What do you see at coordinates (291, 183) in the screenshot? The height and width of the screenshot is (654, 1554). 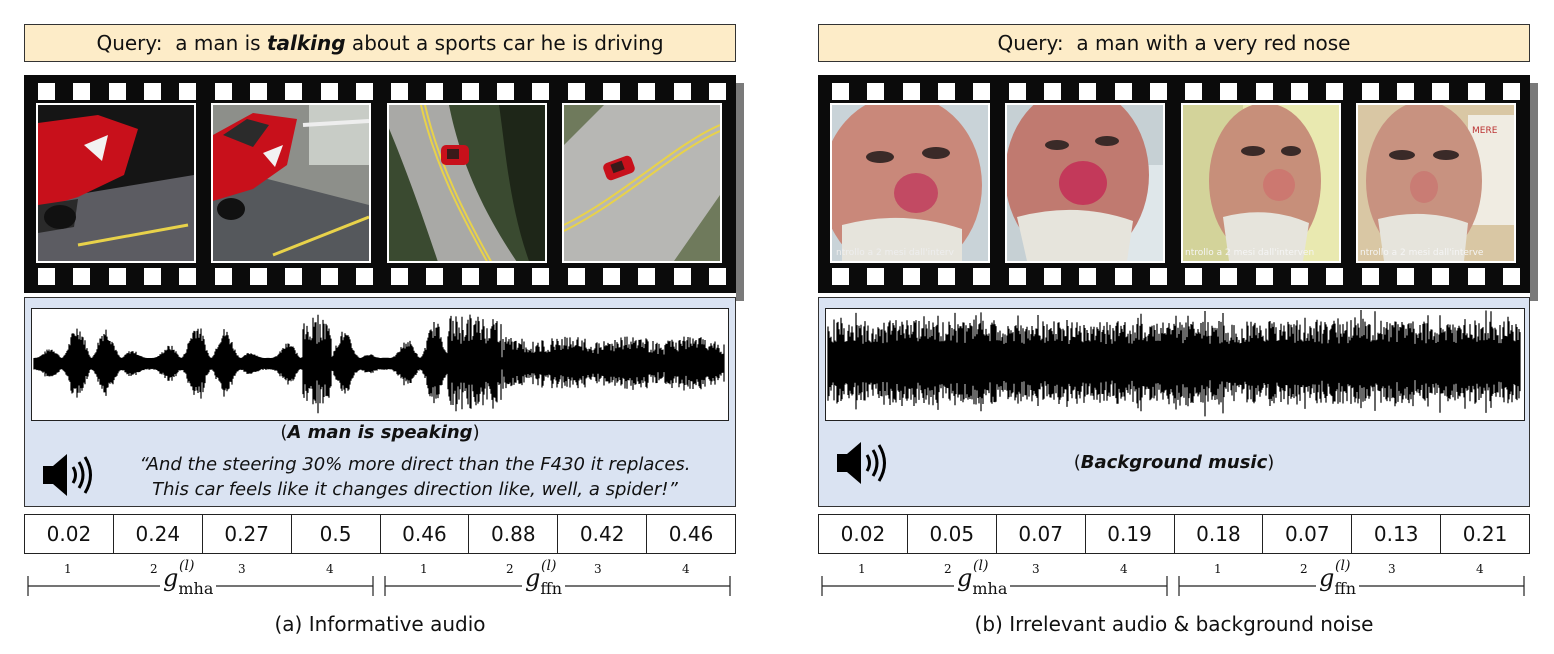 I see `video-frame-car-driver` at bounding box center [291, 183].